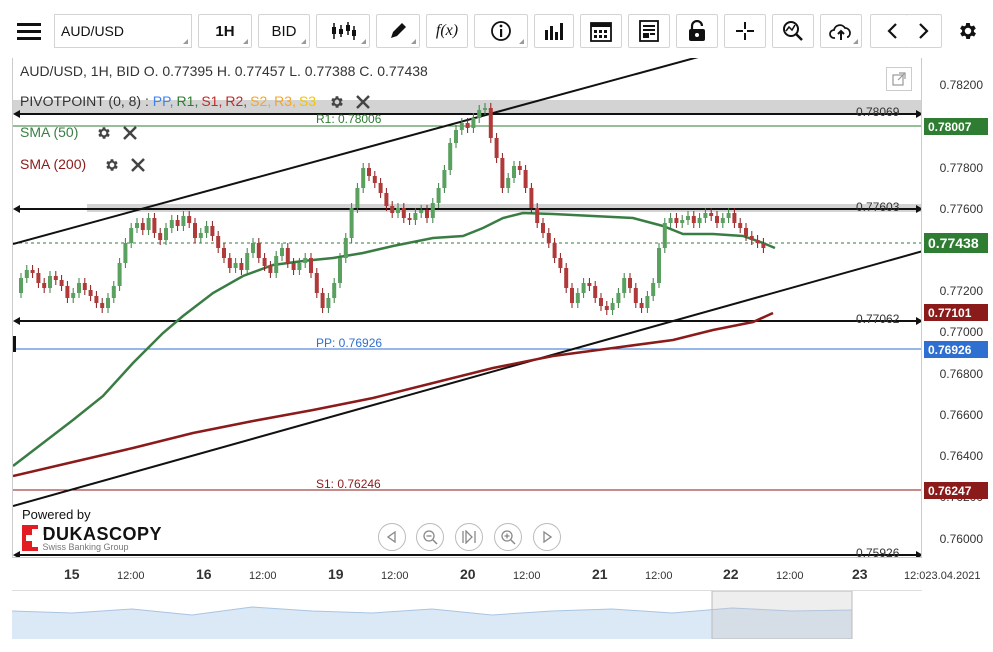 The width and height of the screenshot is (993, 652). What do you see at coordinates (130, 133) in the screenshot?
I see `sma50-remove-icon` at bounding box center [130, 133].